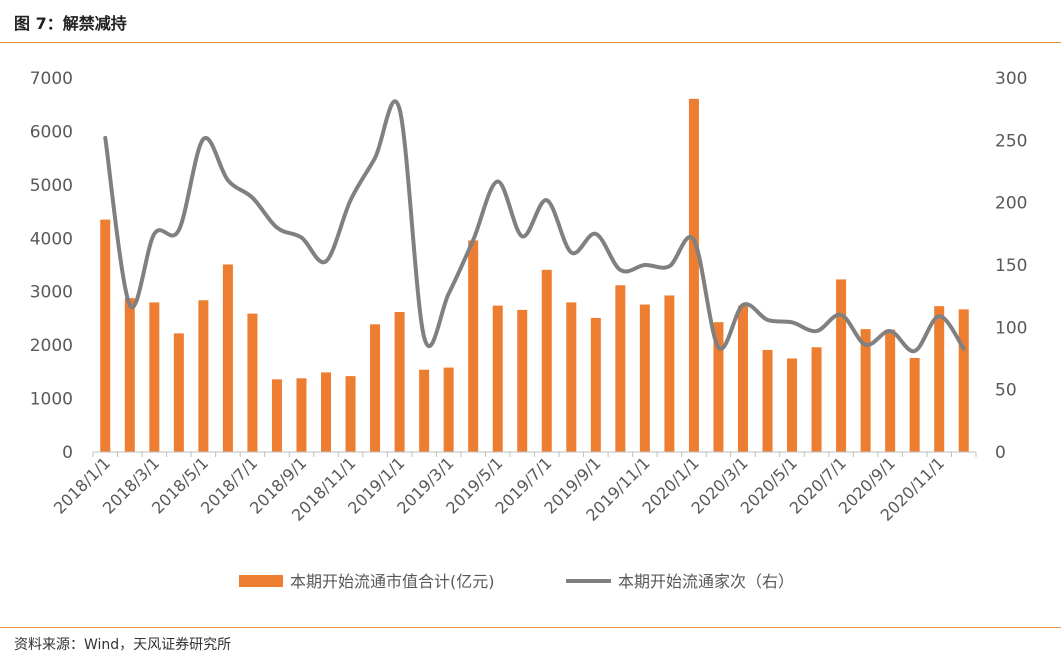 The width and height of the screenshot is (1061, 667). I want to click on source-note: 资料来源：Wind，天风证券研究所, so click(123, 645).